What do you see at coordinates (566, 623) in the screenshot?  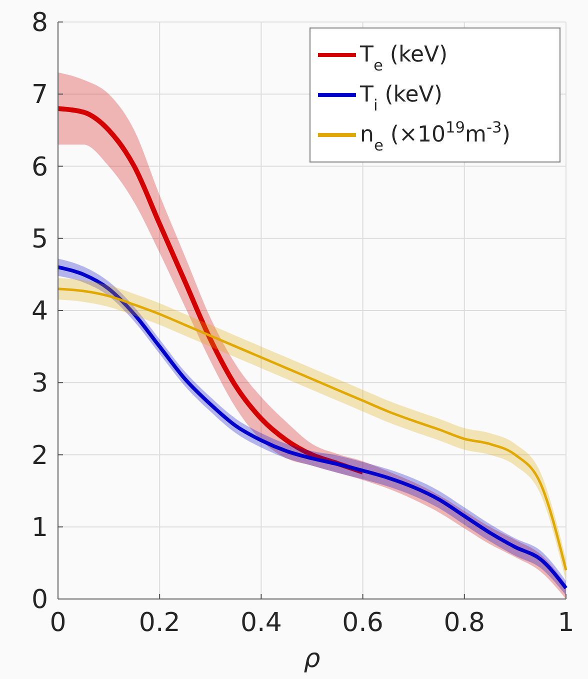 I see `x-tick-label: 1` at bounding box center [566, 623].